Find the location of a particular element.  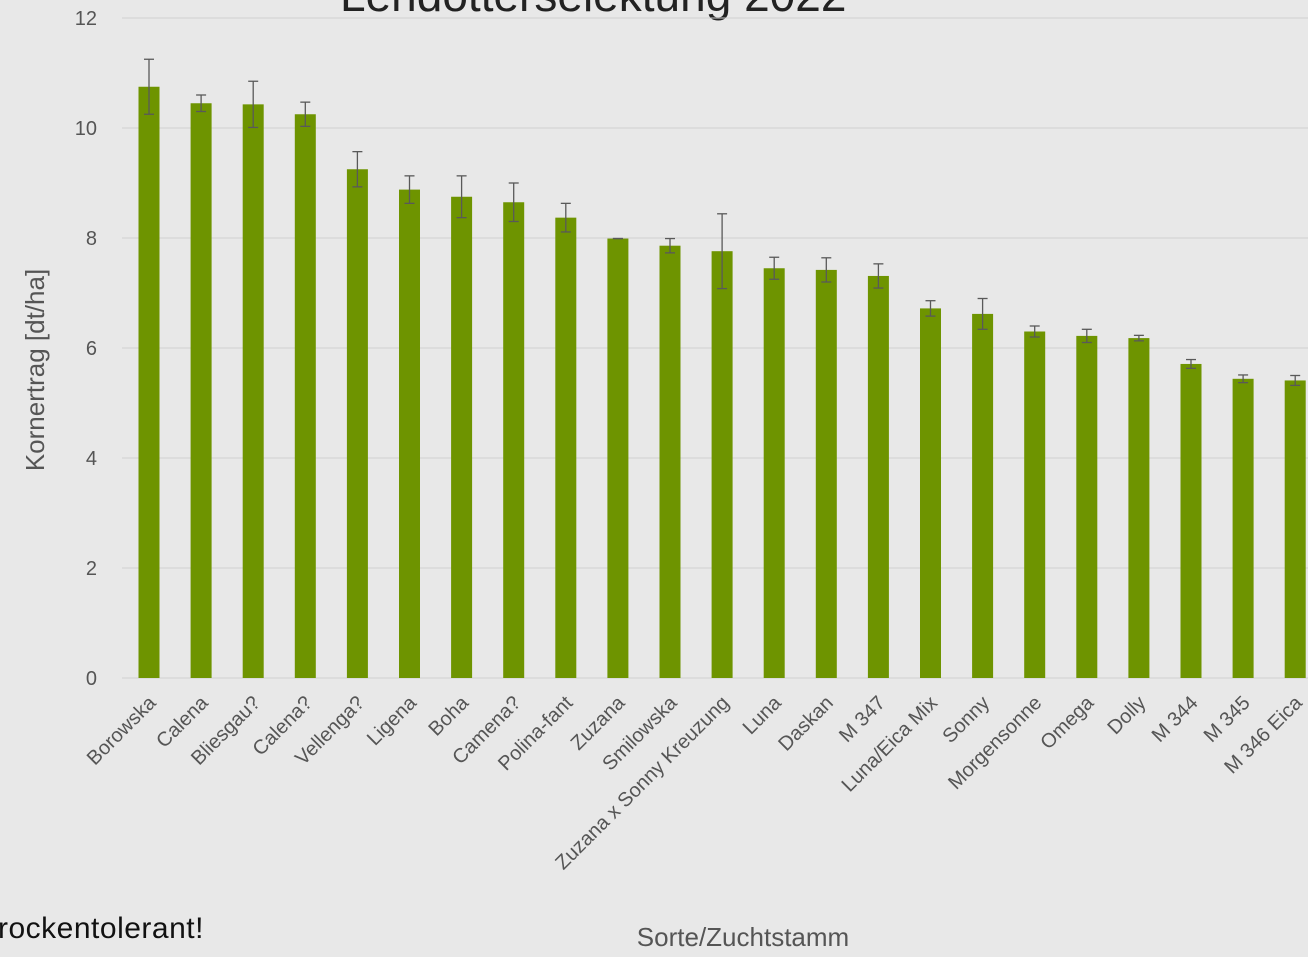

y-tick-label: 10 is located at coordinates (86, 129).